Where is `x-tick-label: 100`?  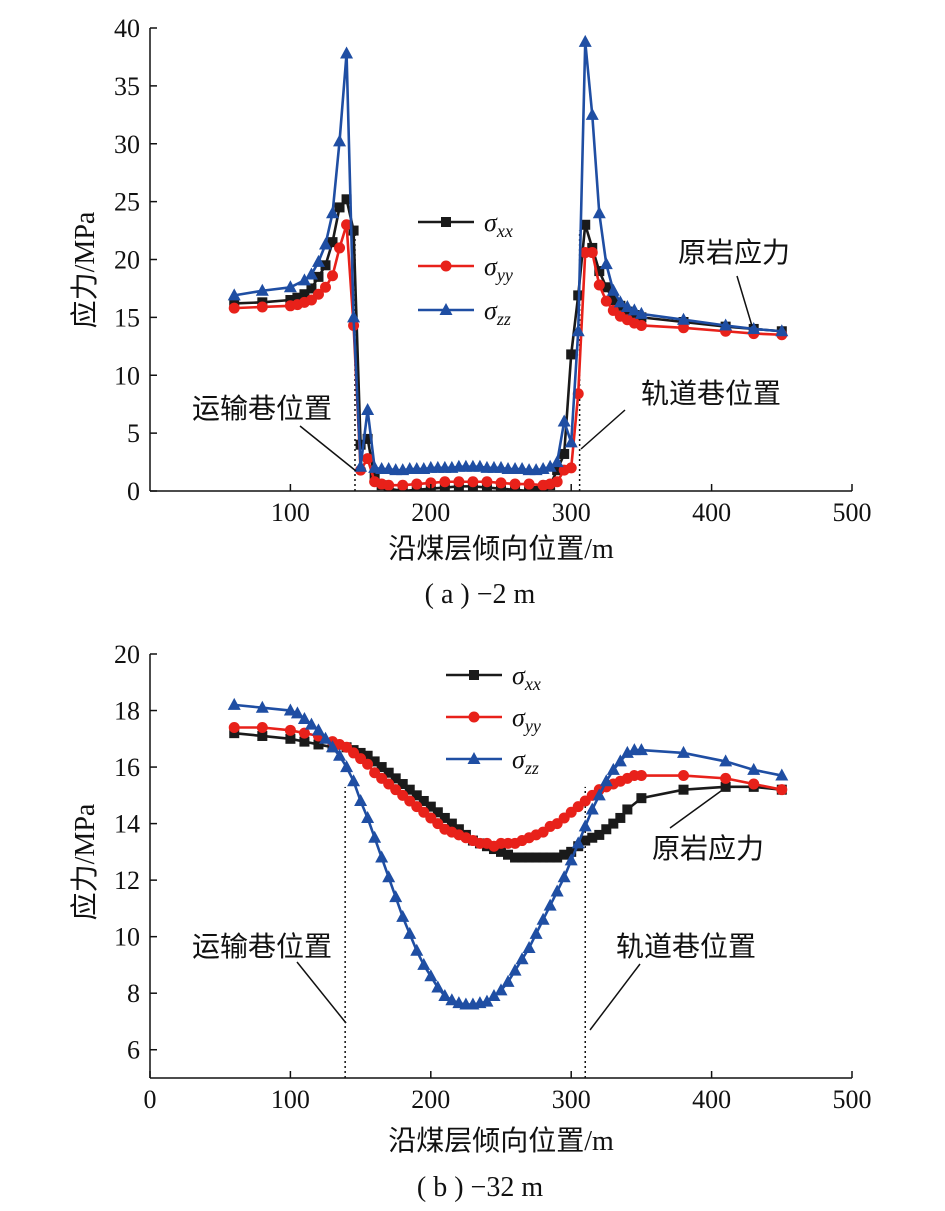
x-tick-label: 100 is located at coordinates (290, 1099).